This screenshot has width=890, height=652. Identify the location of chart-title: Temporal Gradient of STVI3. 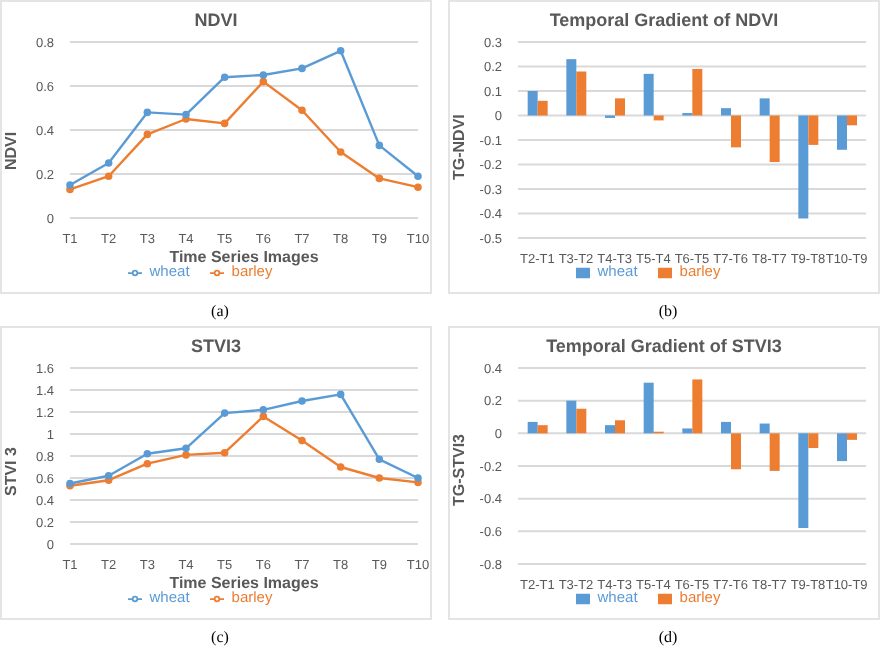
(664, 347).